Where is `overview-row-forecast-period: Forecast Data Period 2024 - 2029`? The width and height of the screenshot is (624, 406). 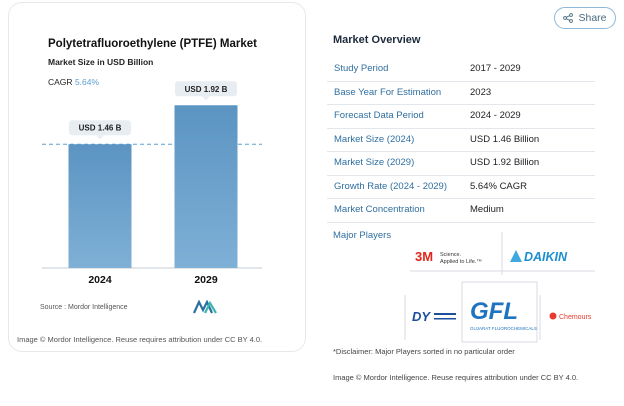 overview-row-forecast-period: Forecast Data Period 2024 - 2029 is located at coordinates (461, 116).